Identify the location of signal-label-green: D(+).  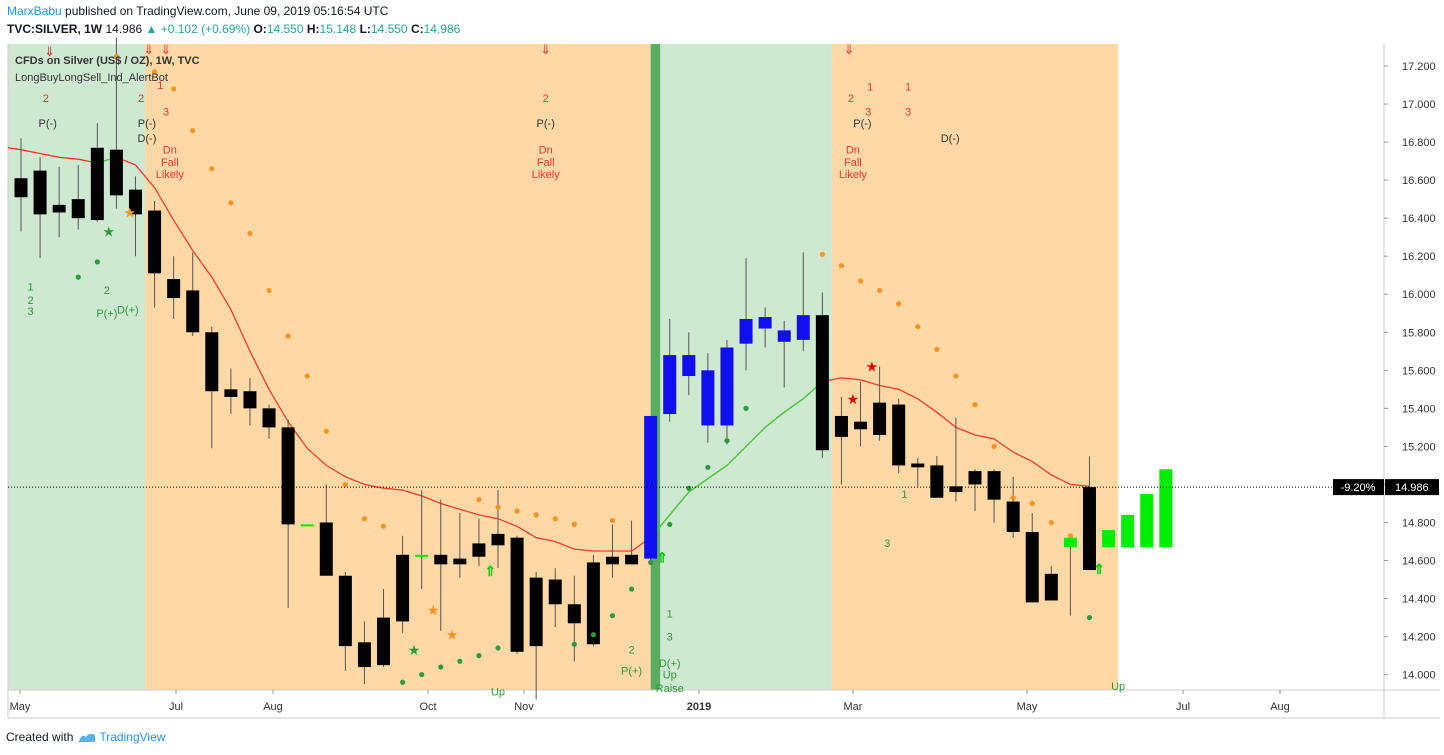
(128, 310).